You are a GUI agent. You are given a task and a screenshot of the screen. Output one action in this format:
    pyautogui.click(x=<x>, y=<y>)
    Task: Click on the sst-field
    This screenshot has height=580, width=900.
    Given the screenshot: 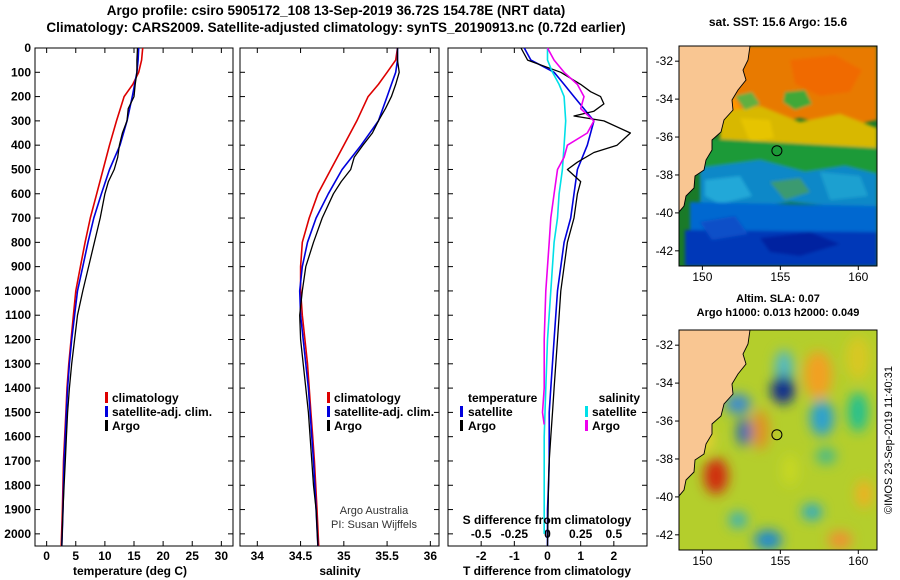 What is the action you would take?
    pyautogui.click(x=778, y=156)
    